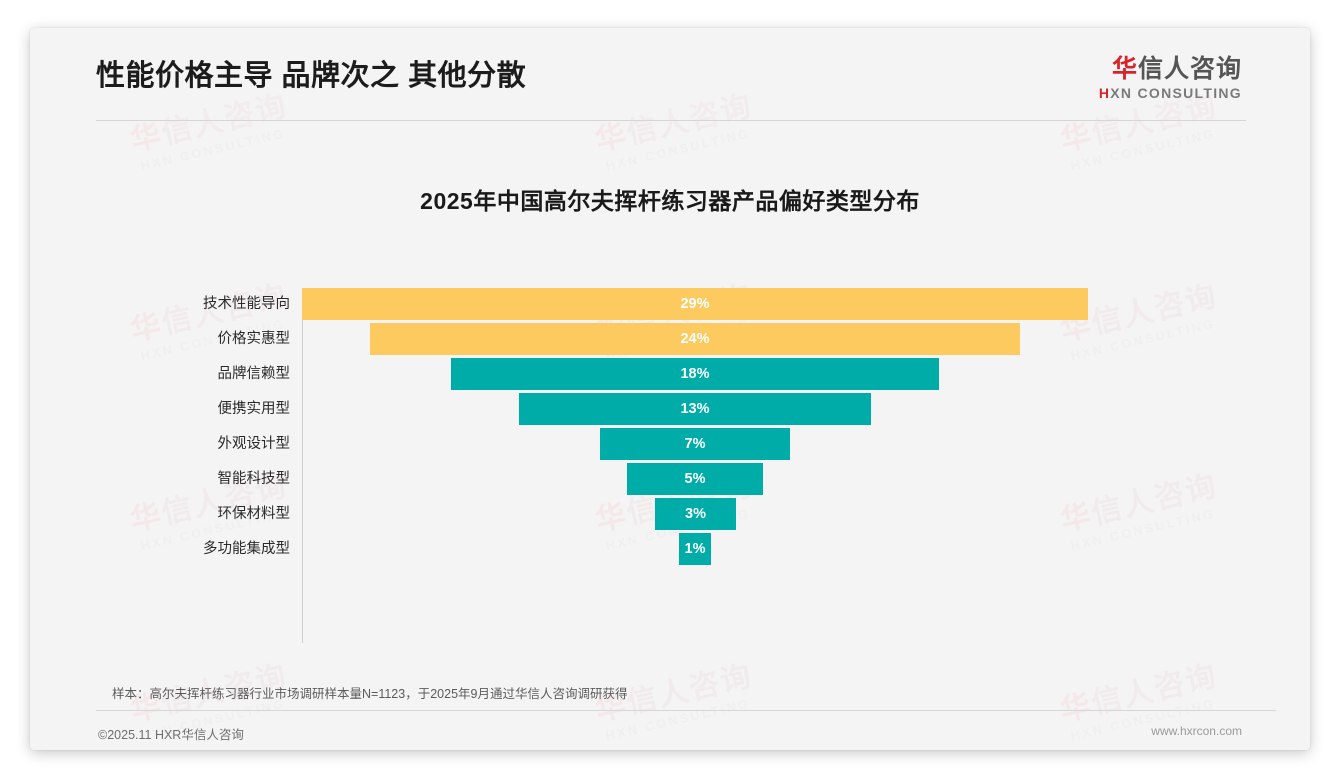  Describe the element at coordinates (1104, 93) in the screenshot. I see `brand-logo-en-accent: H` at that location.